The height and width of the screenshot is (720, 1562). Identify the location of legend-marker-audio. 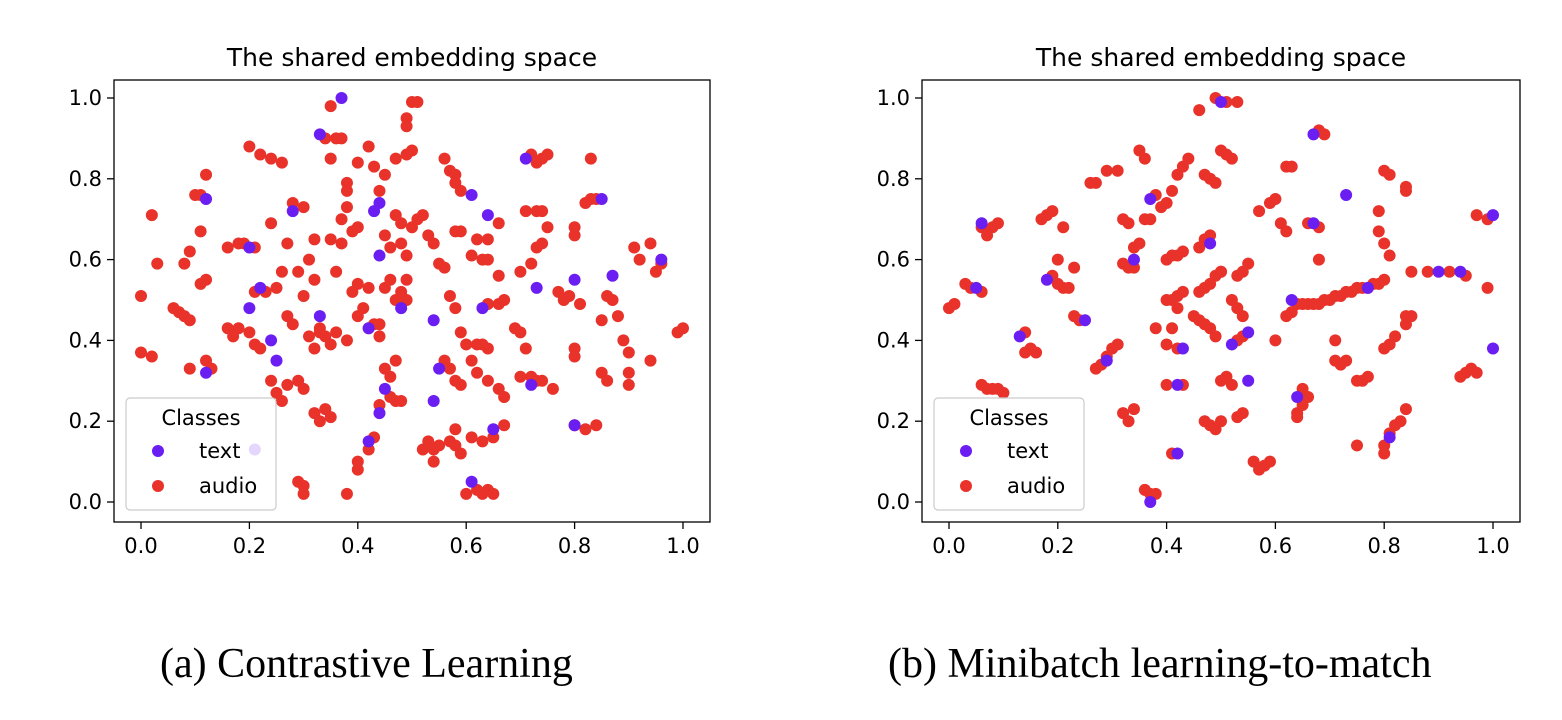
(158, 486).